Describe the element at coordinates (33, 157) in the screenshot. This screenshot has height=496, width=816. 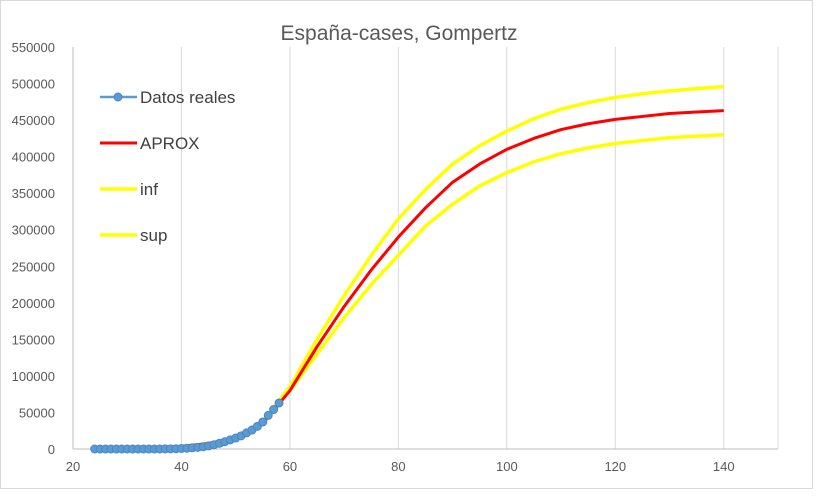
I see `y-tick-label: 400000` at that location.